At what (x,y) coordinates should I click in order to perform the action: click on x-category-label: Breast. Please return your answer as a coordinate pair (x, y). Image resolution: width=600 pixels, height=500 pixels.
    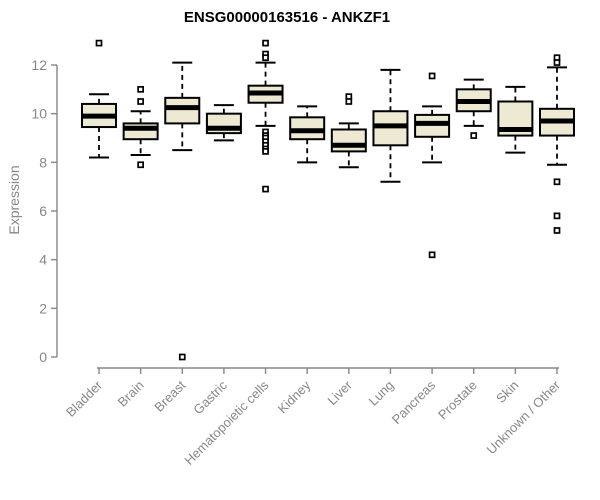
    Looking at the image, I should click on (169, 395).